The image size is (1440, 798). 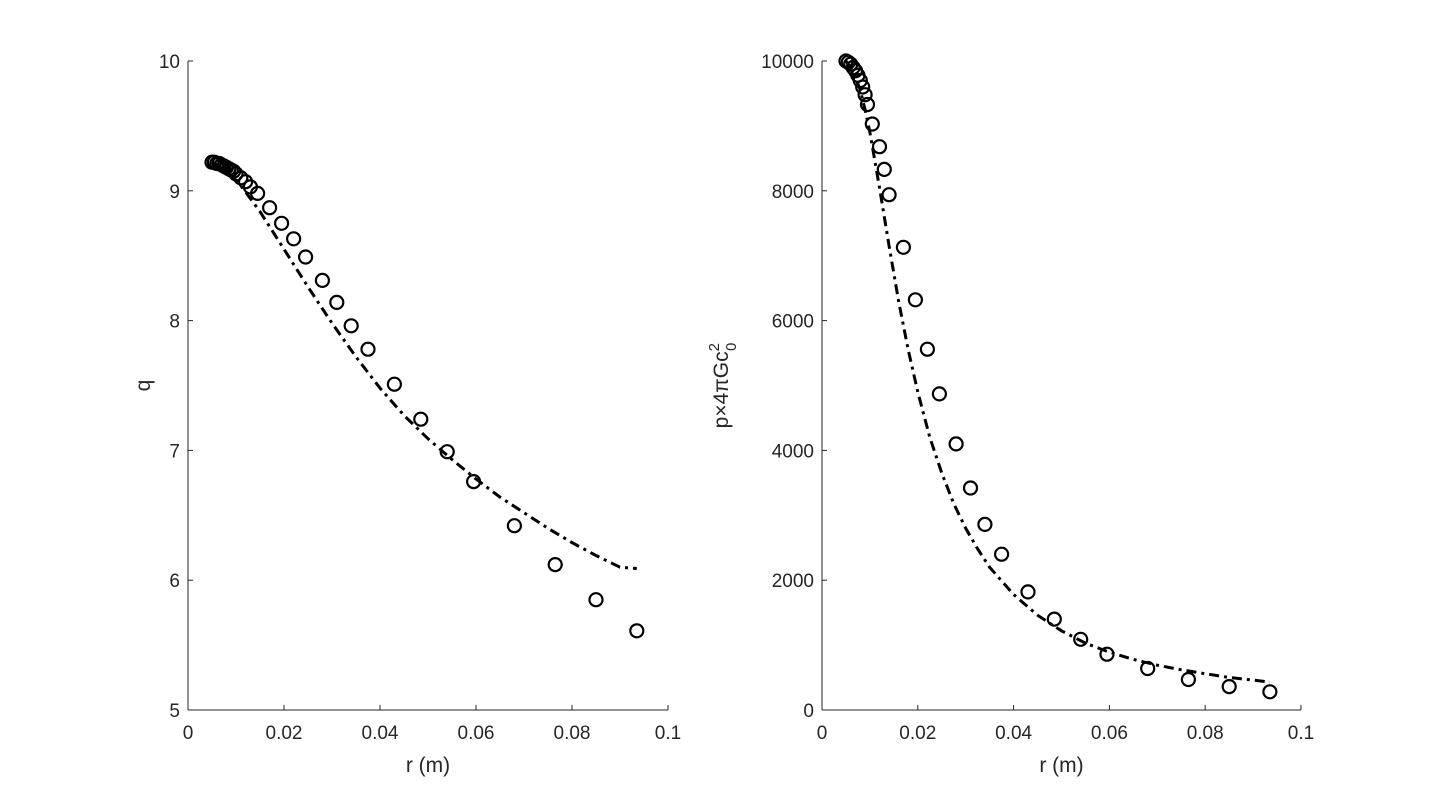 What do you see at coordinates (731, 347) in the screenshot?
I see `y-axis-label-subscript: 0` at bounding box center [731, 347].